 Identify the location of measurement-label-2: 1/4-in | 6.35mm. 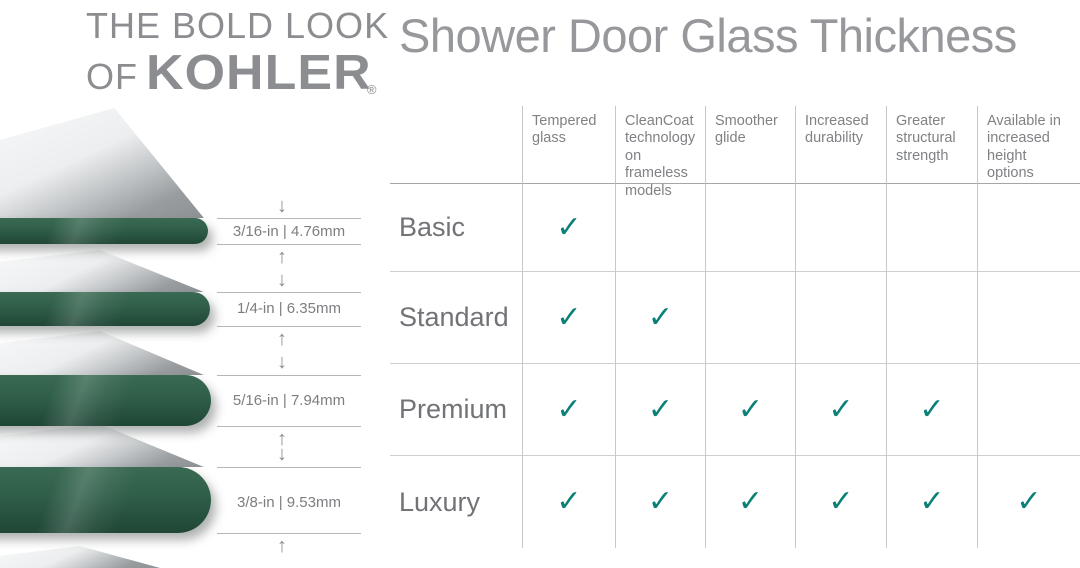
(289, 308).